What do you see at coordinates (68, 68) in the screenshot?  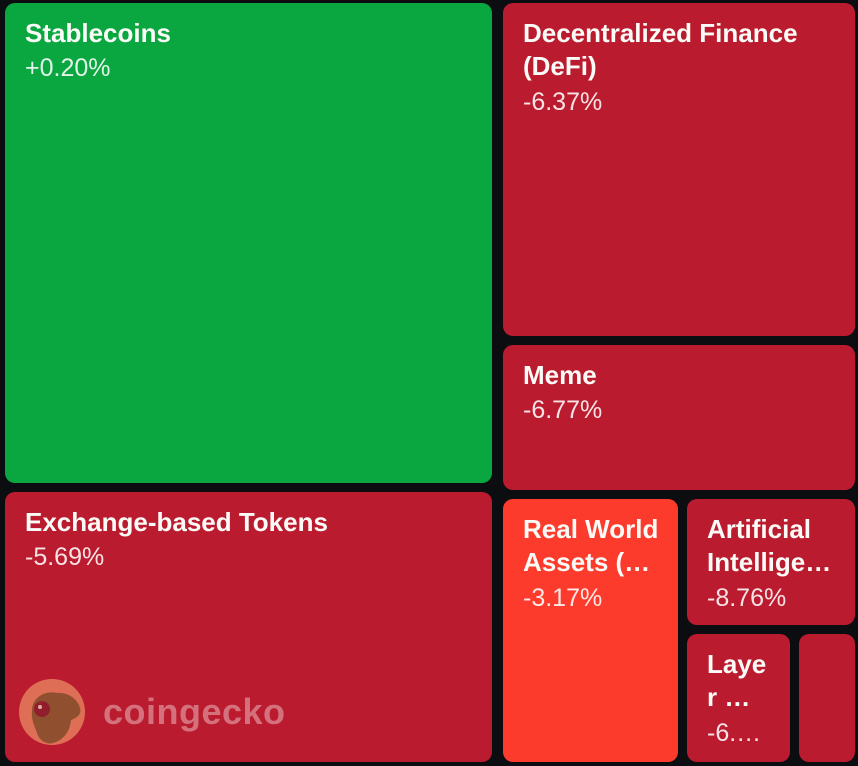 I see `cell-change-value: +0.20%` at bounding box center [68, 68].